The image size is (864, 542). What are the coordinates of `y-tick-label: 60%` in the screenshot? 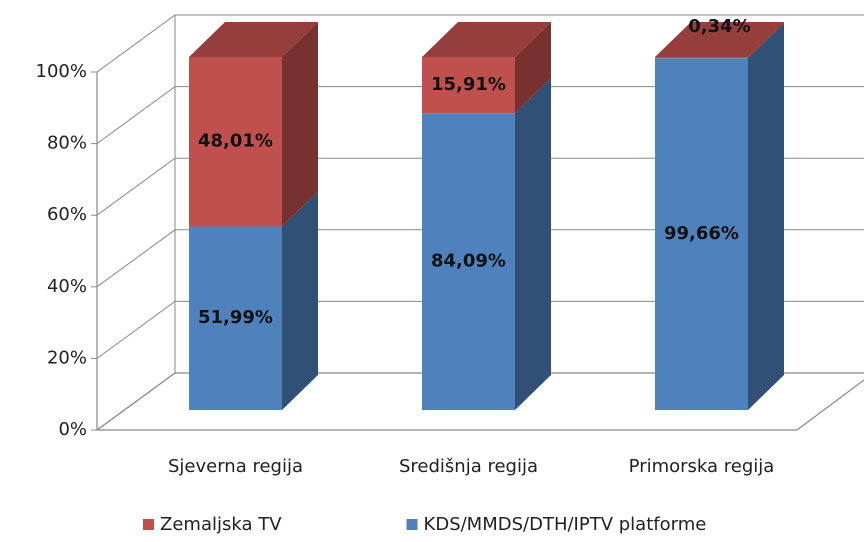 It's located at (67, 214).